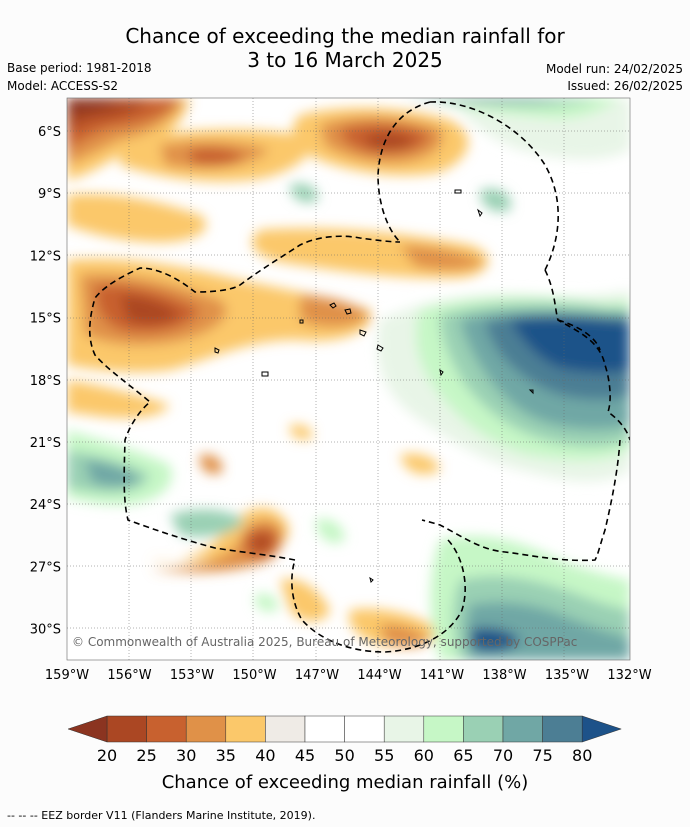 This screenshot has height=827, width=690. Describe the element at coordinates (87, 729) in the screenshot. I see `colorbar-low-extension` at that location.